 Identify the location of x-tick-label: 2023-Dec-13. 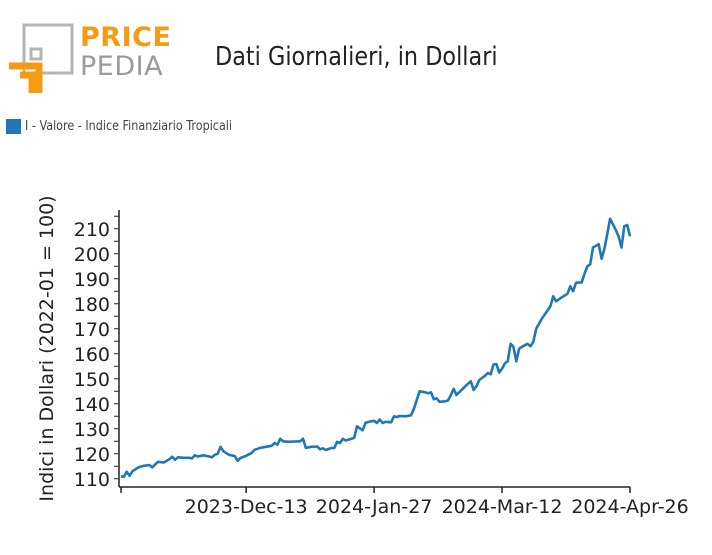
(246, 507).